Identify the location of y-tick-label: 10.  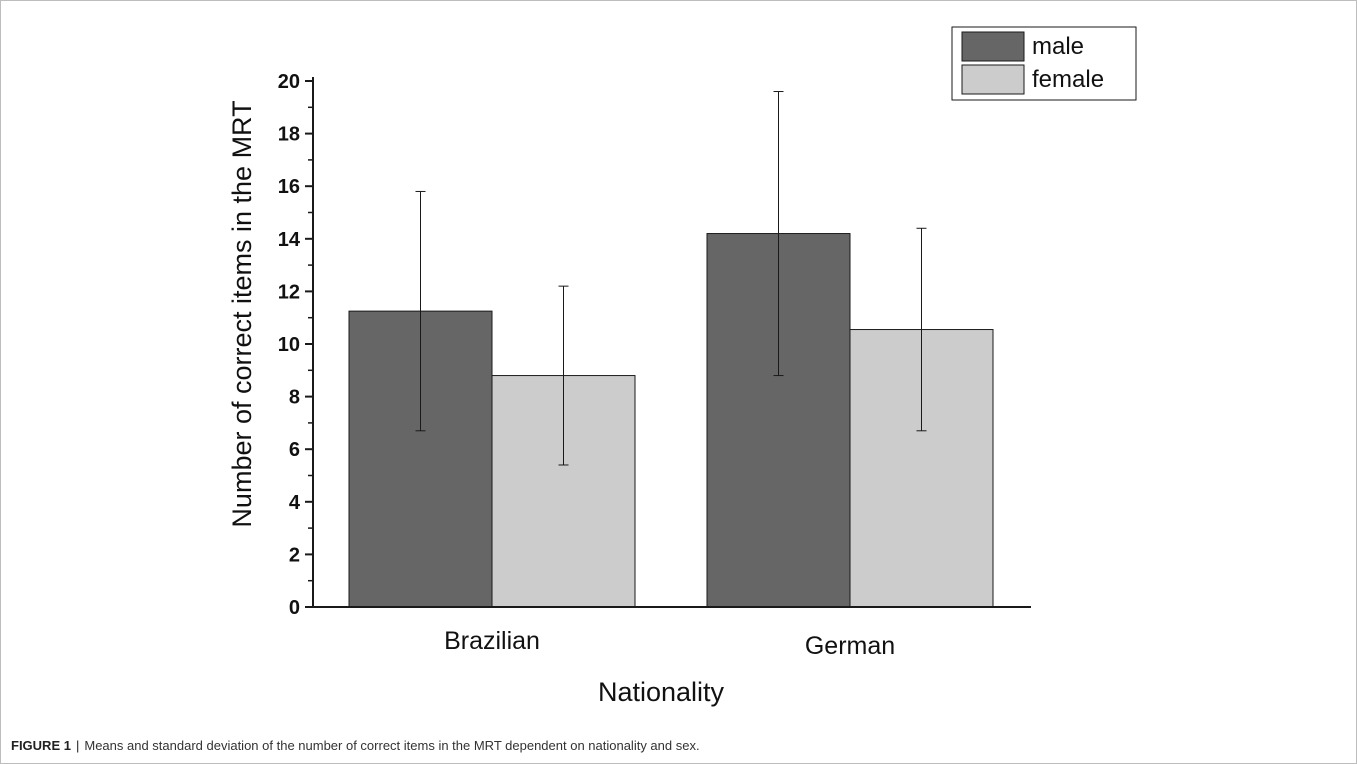
(289, 345).